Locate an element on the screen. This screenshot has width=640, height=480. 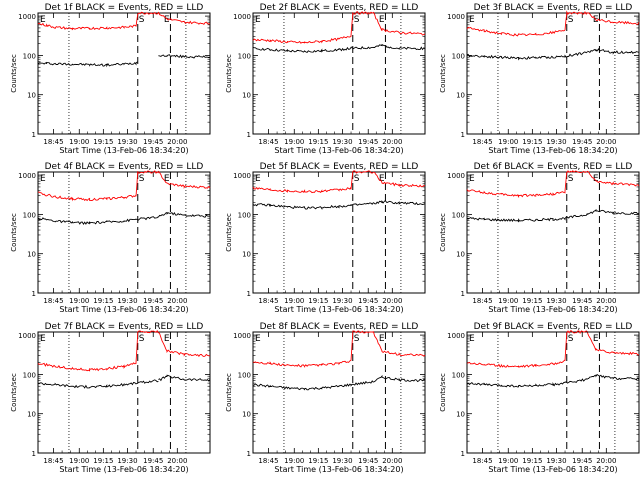
panel-title: Det 1f BLACK = Events, RED = LLD is located at coordinates (124, 8).